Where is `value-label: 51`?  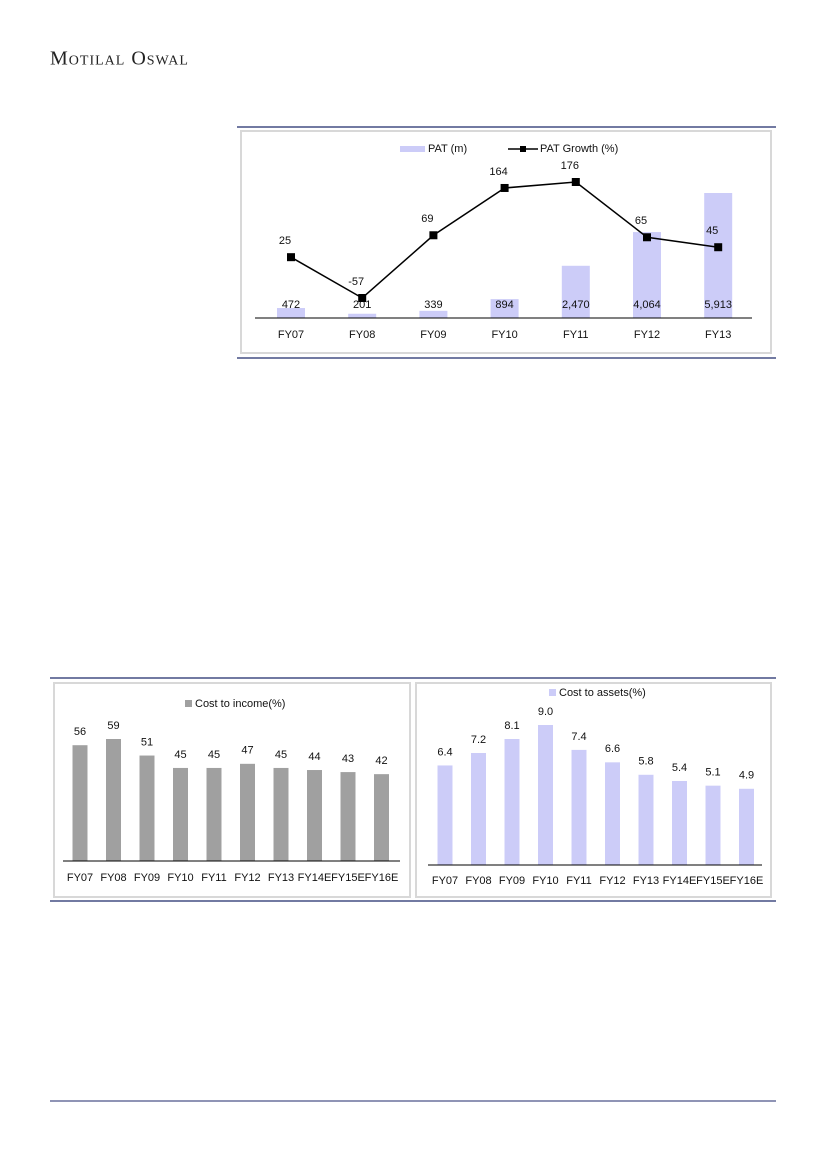
value-label: 51 is located at coordinates (147, 742).